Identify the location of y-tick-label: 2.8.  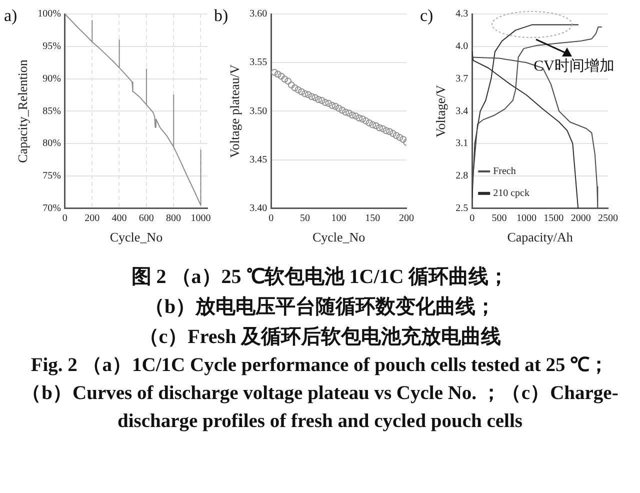
(462, 176).